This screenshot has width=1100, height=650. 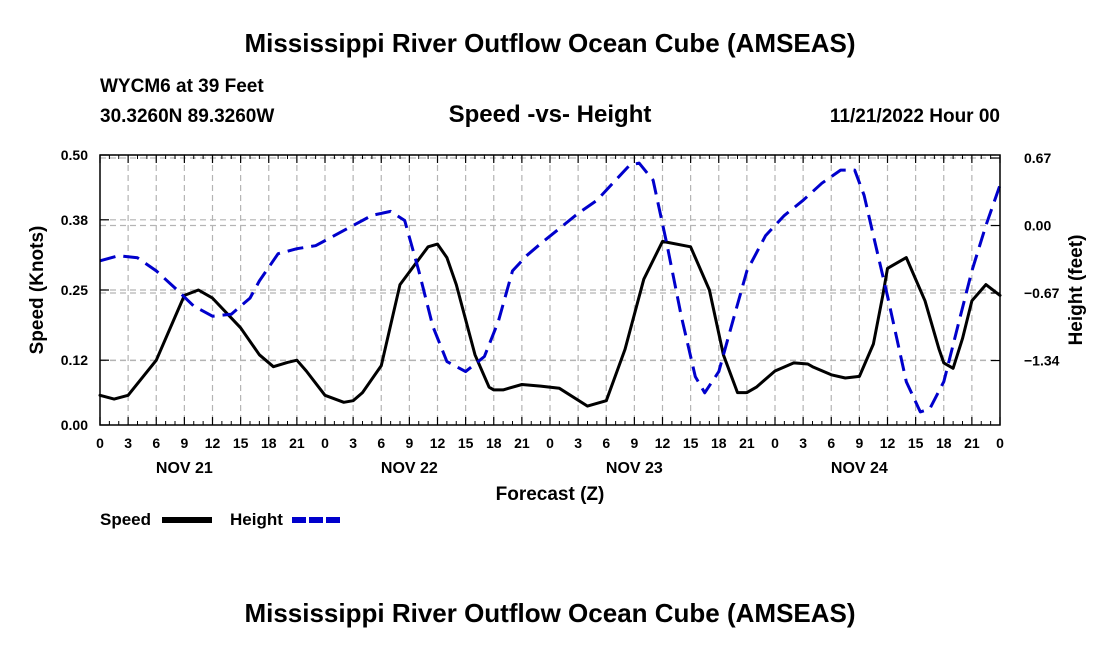 What do you see at coordinates (914, 116) in the screenshot?
I see `forecast-datetime: 11/21/2022 Hour 00` at bounding box center [914, 116].